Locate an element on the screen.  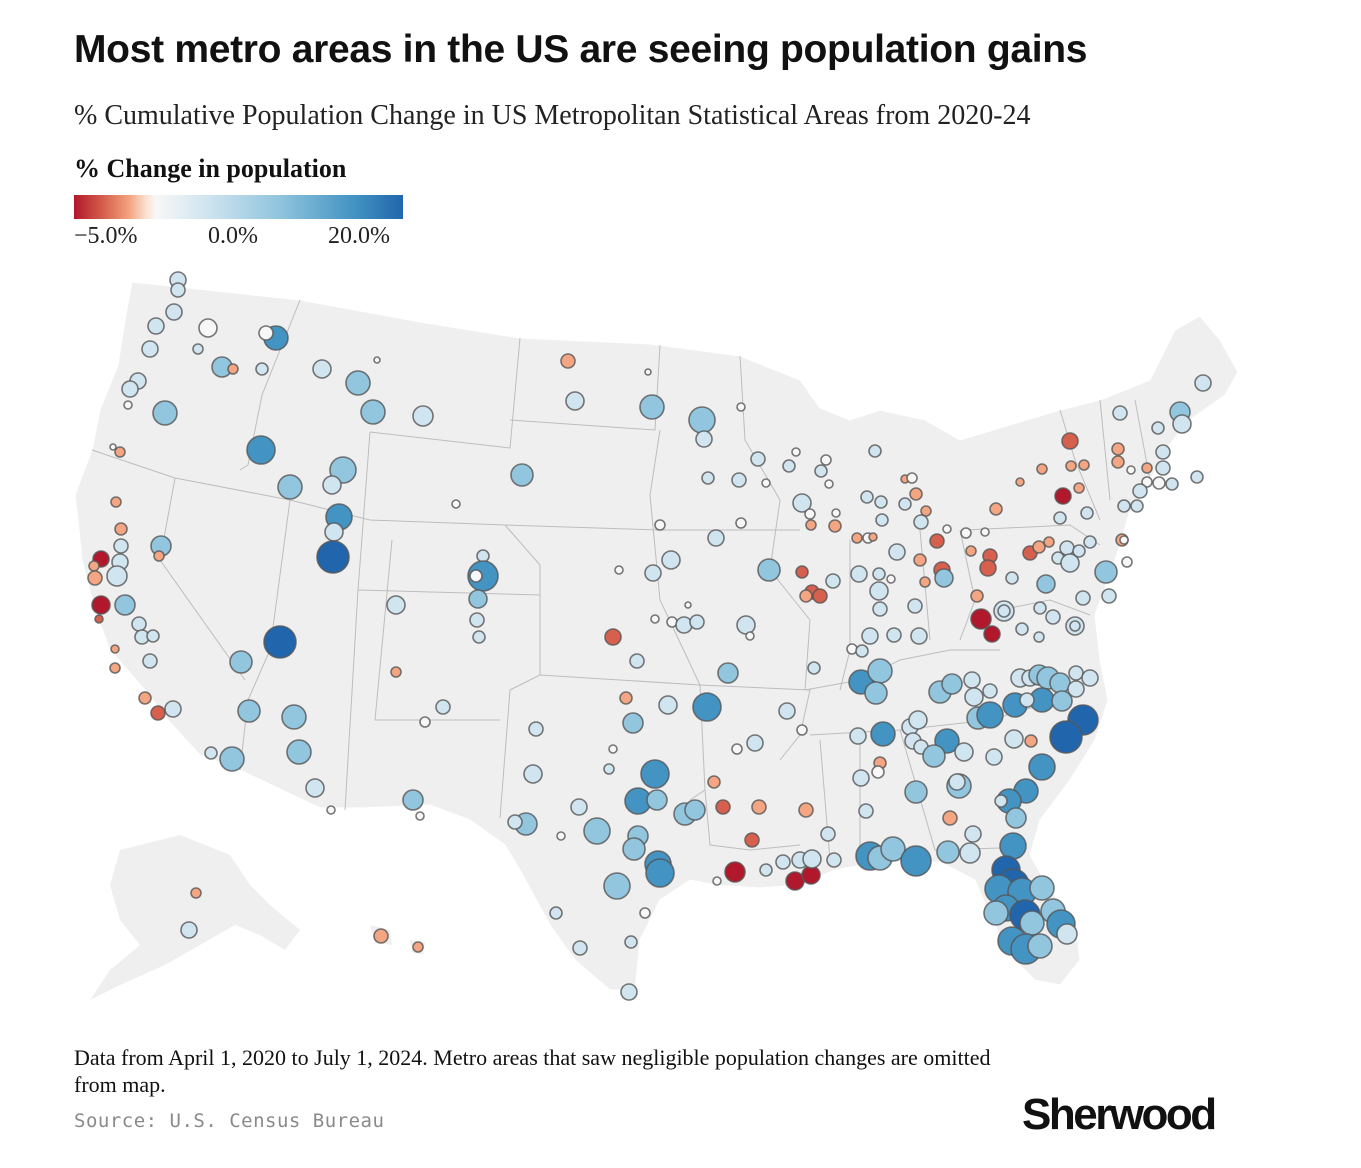
legend-tick-min: −5.0% is located at coordinates (106, 236).